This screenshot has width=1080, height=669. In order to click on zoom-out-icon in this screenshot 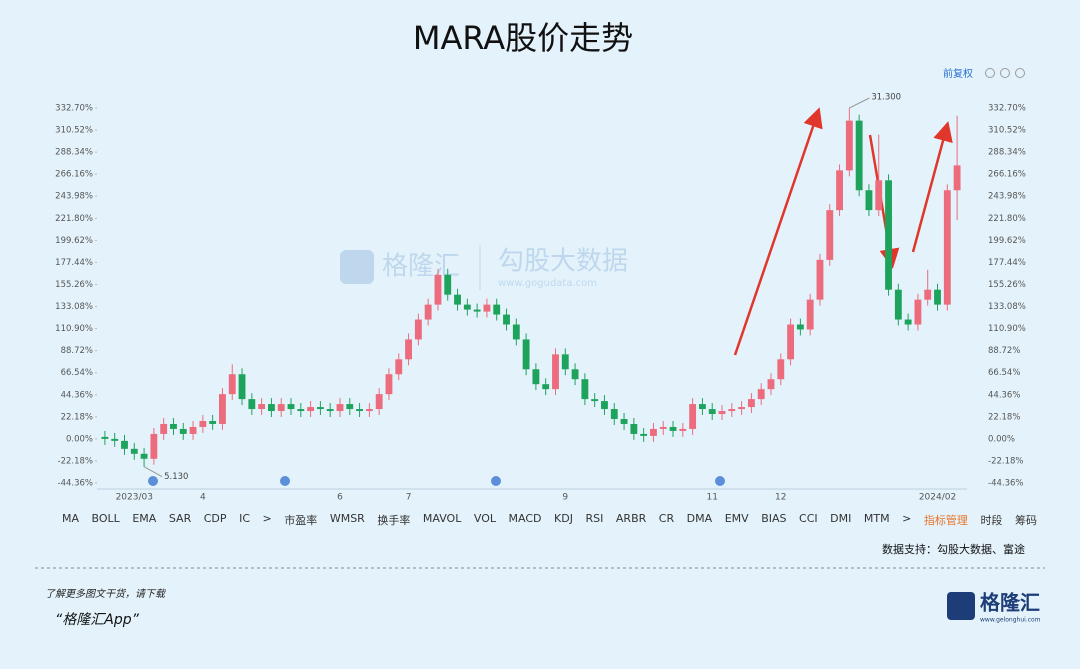, I will do `click(1005, 73)`.